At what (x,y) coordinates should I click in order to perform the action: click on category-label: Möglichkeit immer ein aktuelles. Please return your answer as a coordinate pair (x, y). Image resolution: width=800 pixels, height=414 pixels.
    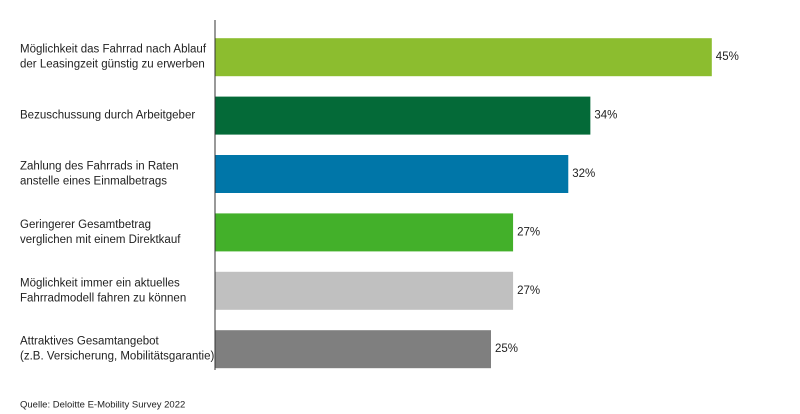
    Looking at the image, I should click on (100, 283).